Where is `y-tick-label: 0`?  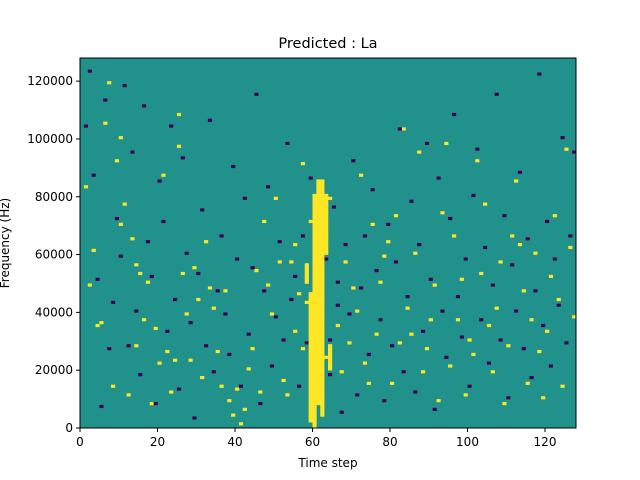 y-tick-label: 0 is located at coordinates (69, 428).